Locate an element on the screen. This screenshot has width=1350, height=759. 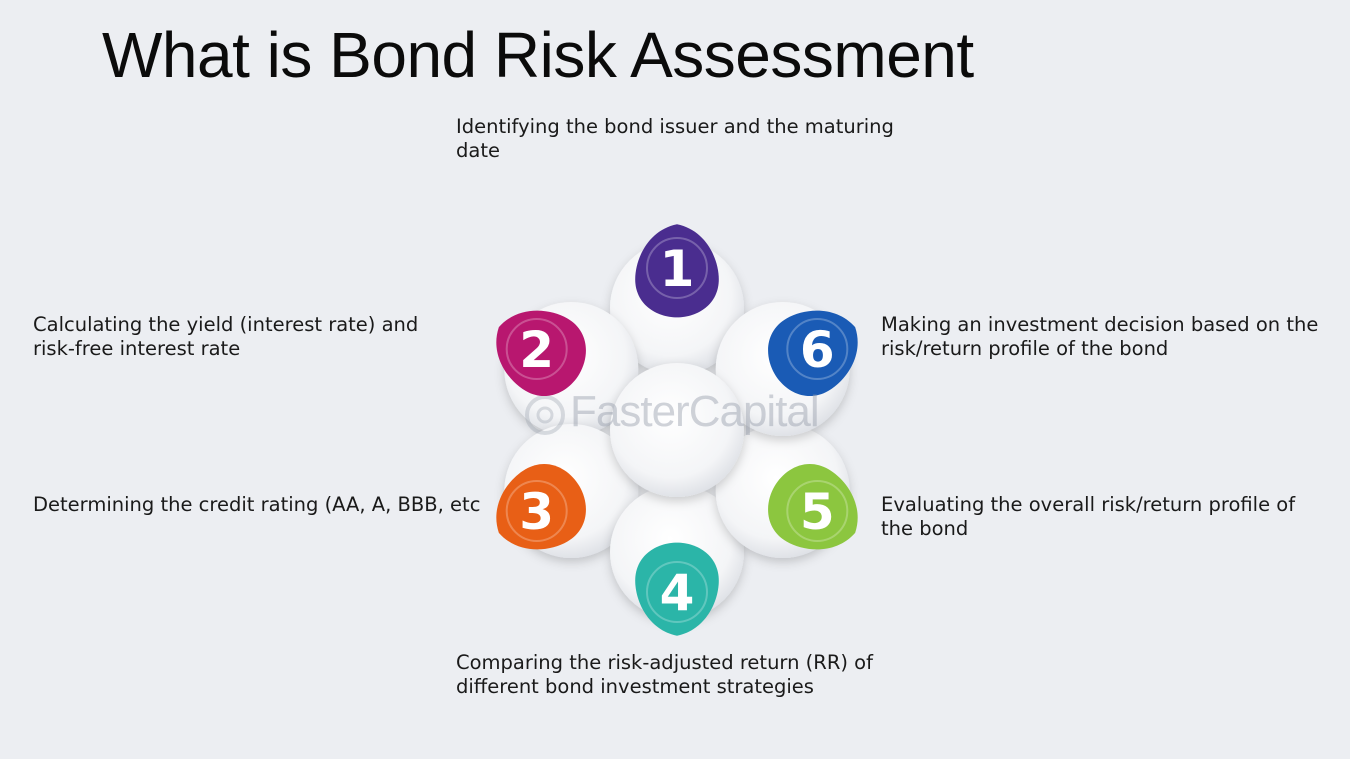
step-4-badge-circle is located at coordinates (677, 592).